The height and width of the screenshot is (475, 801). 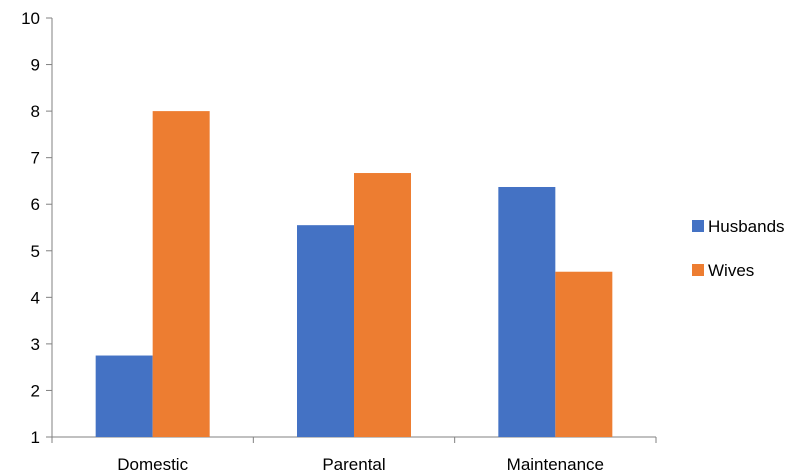 I want to click on y-tick-label: 3, so click(x=35, y=344).